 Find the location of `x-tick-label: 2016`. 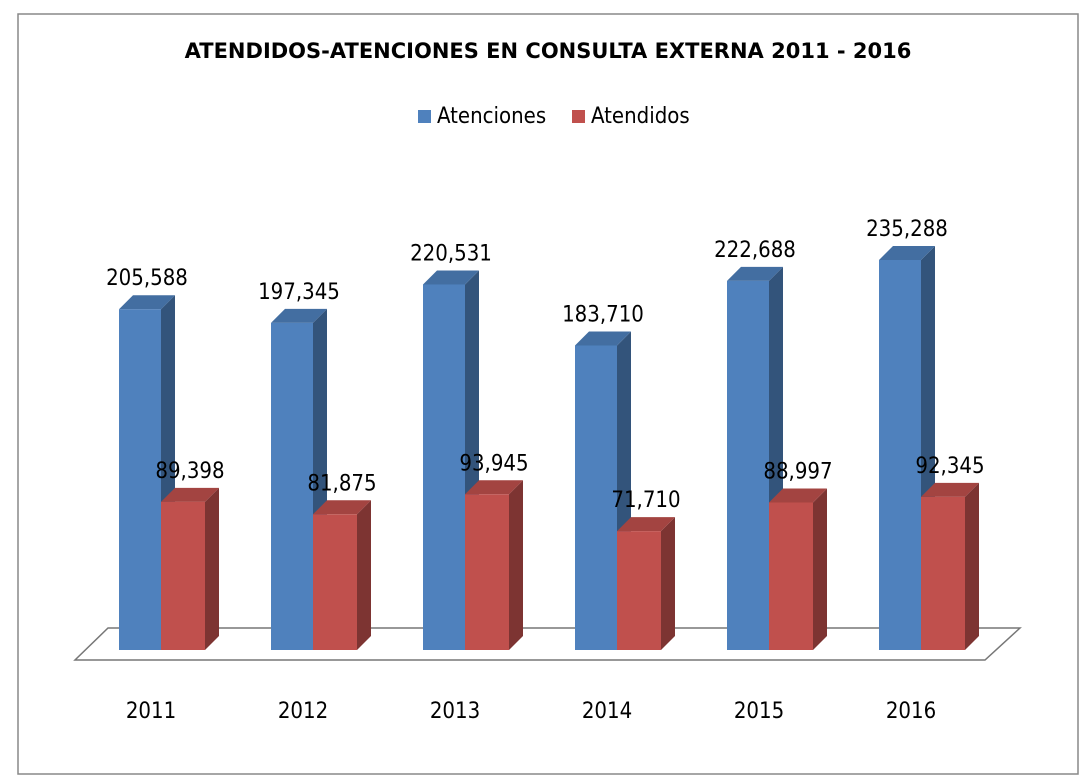

x-tick-label: 2016 is located at coordinates (911, 711).